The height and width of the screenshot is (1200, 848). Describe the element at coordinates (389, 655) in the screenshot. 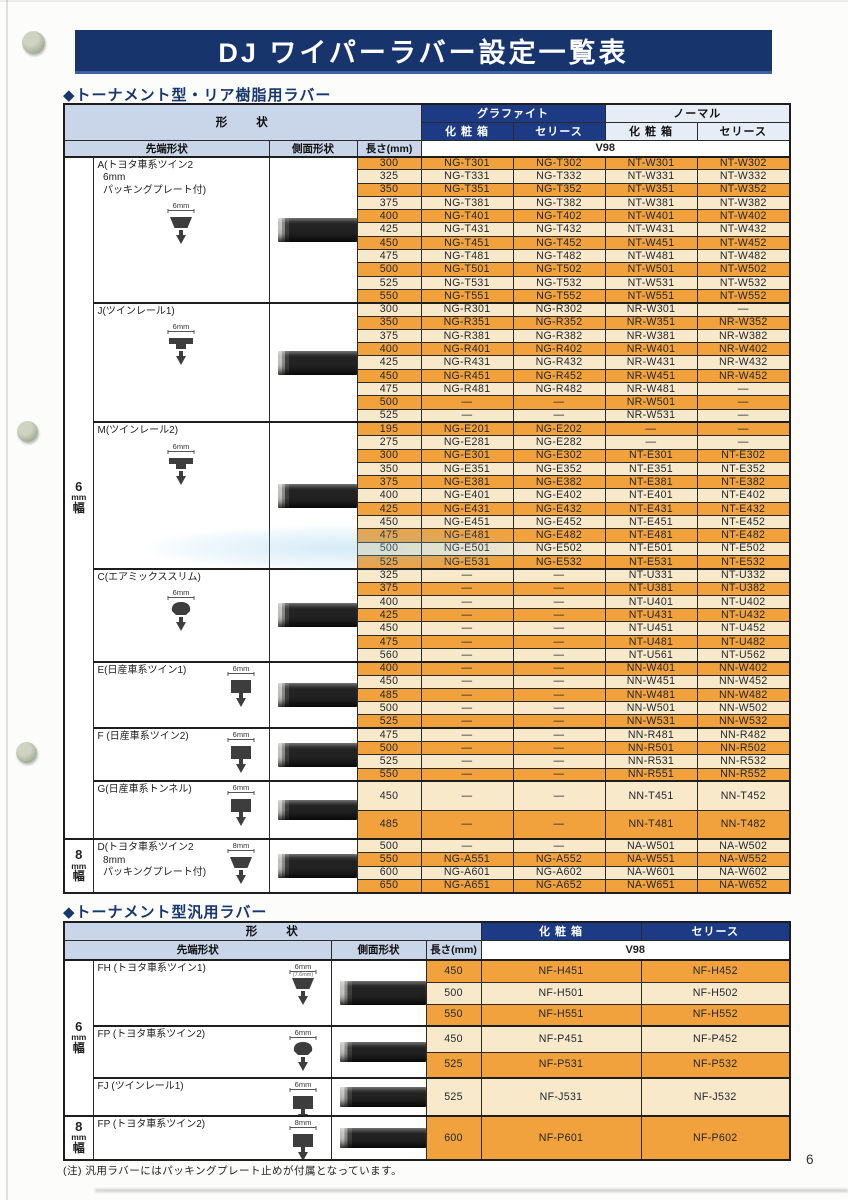

I see `length-cell: 560` at that location.